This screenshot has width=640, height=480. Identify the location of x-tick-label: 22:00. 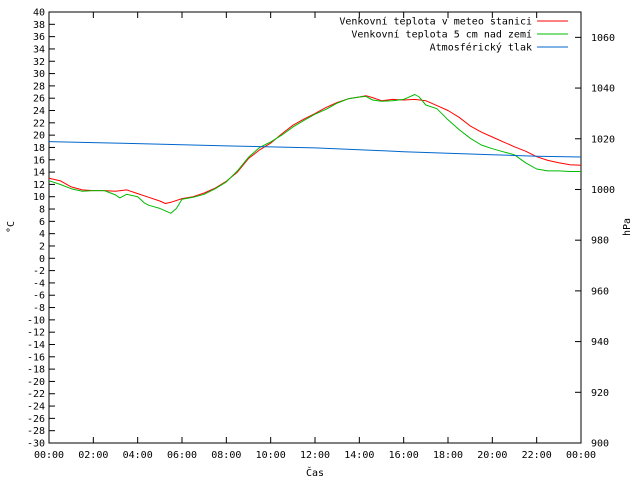
(537, 455).